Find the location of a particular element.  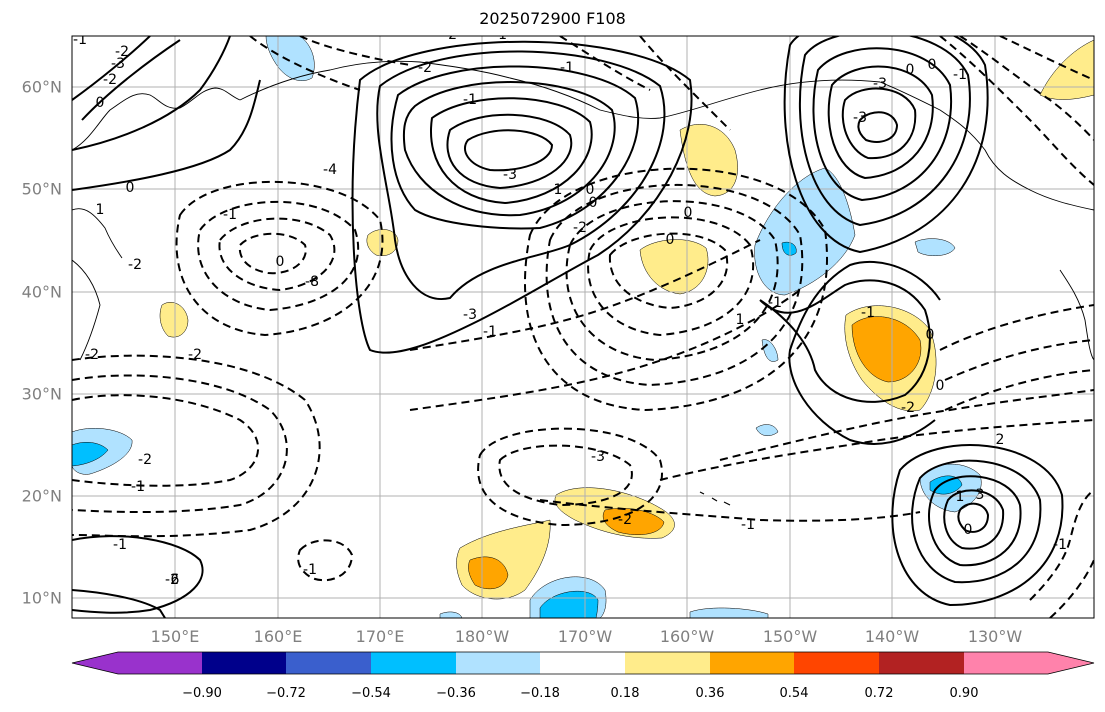

colorbar-outline is located at coordinates (583, 663).